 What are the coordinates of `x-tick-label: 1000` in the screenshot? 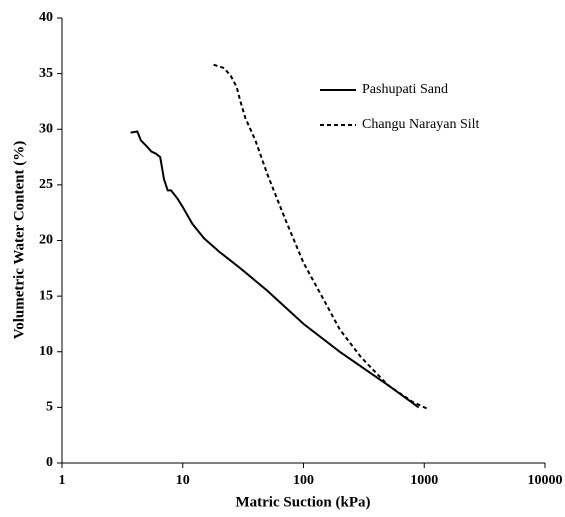 It's located at (424, 480).